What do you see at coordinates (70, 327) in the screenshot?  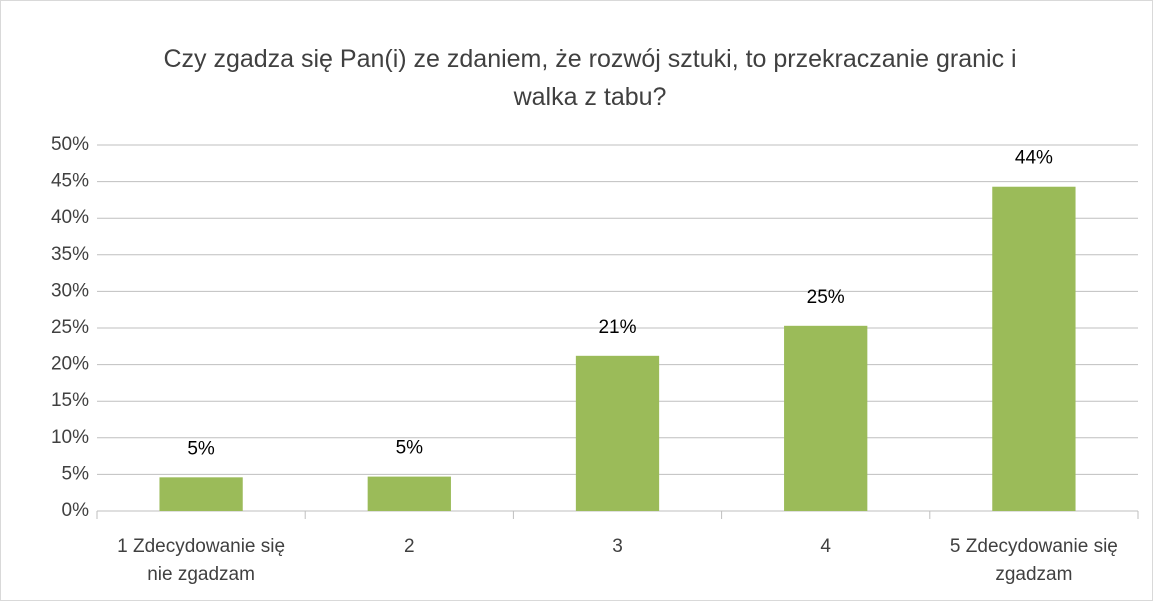 I see `y-tick-label: 25%` at bounding box center [70, 327].